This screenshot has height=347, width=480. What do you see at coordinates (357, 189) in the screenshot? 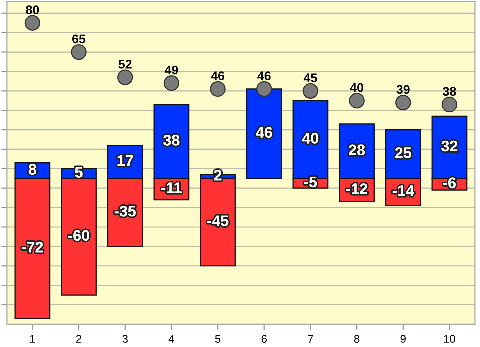
I see `data-label: -12` at bounding box center [357, 189].